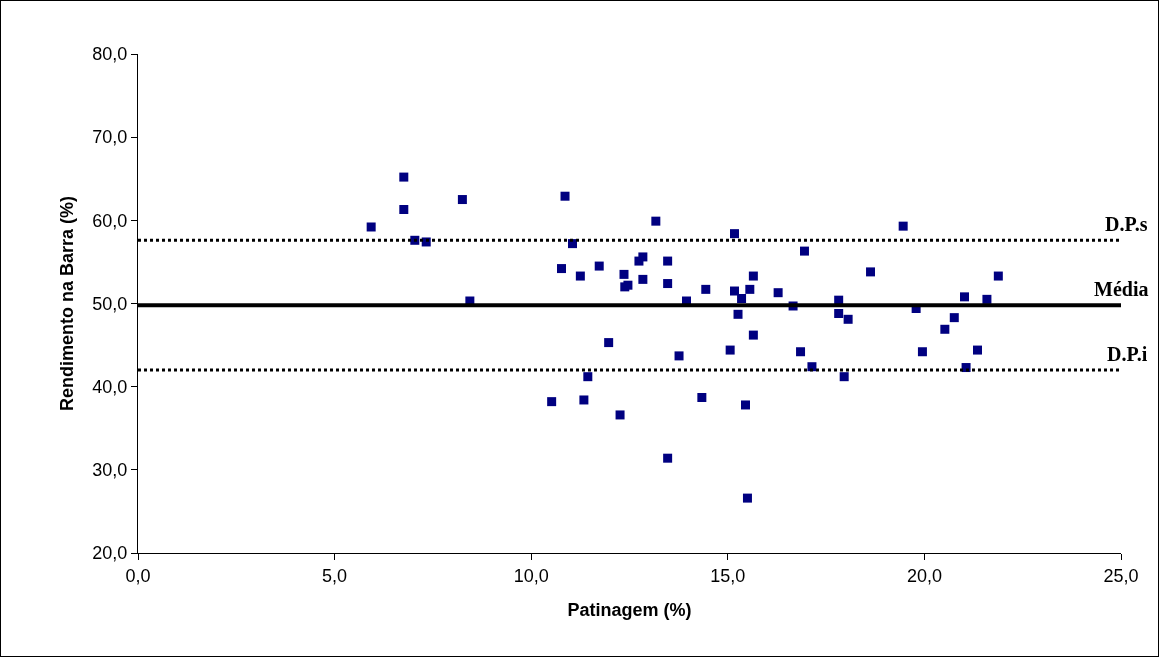 The image size is (1159, 657). Describe the element at coordinates (531, 575) in the screenshot. I see `x-tick-label: 10,0` at that location.